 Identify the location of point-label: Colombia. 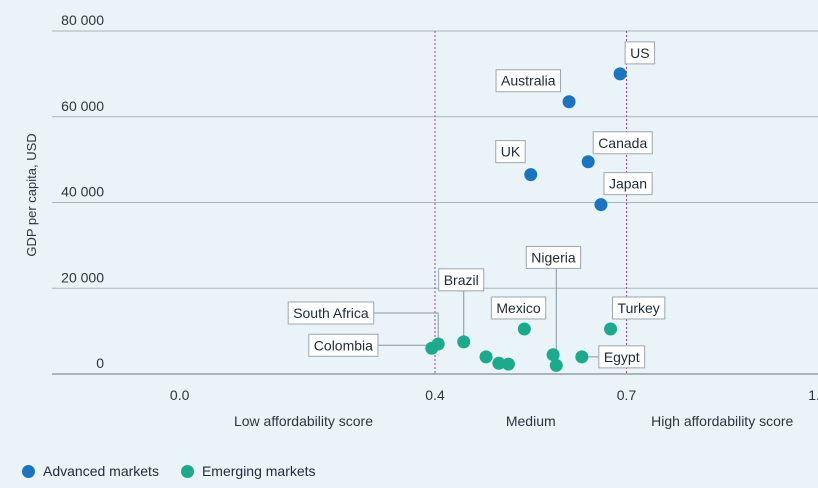
(343, 345).